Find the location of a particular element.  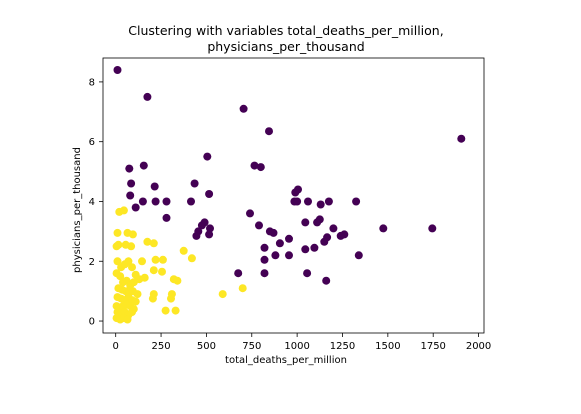

y-tick-label-2: 4 is located at coordinates (92, 202).